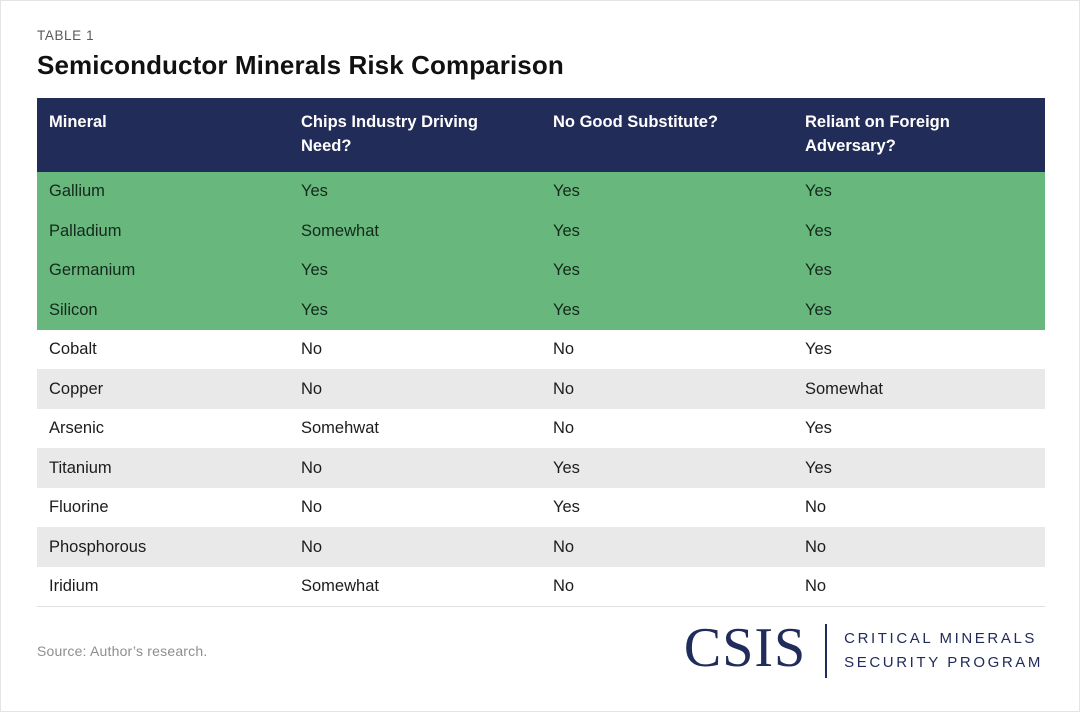  I want to click on csis-logo: CSIS CRITICAL MINERALS SECURITY PROGRAM, so click(863, 649).